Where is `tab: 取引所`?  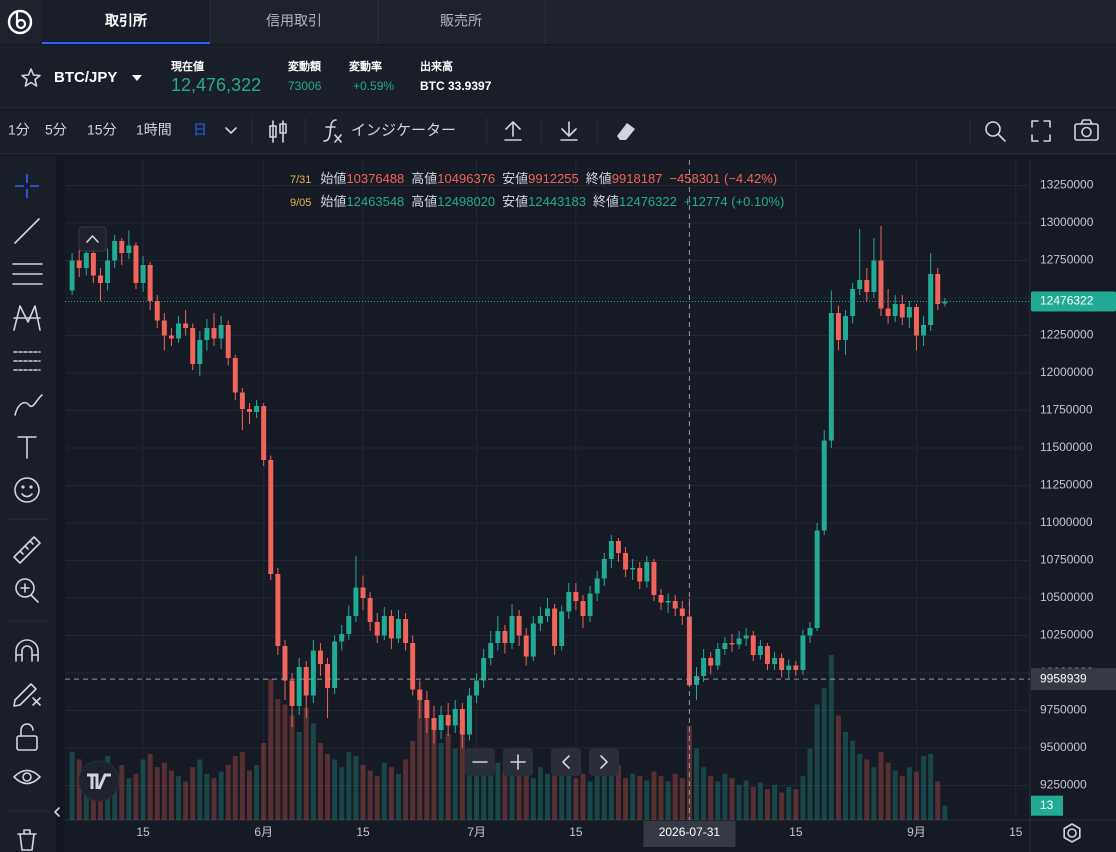 tab: 取引所 is located at coordinates (126, 21).